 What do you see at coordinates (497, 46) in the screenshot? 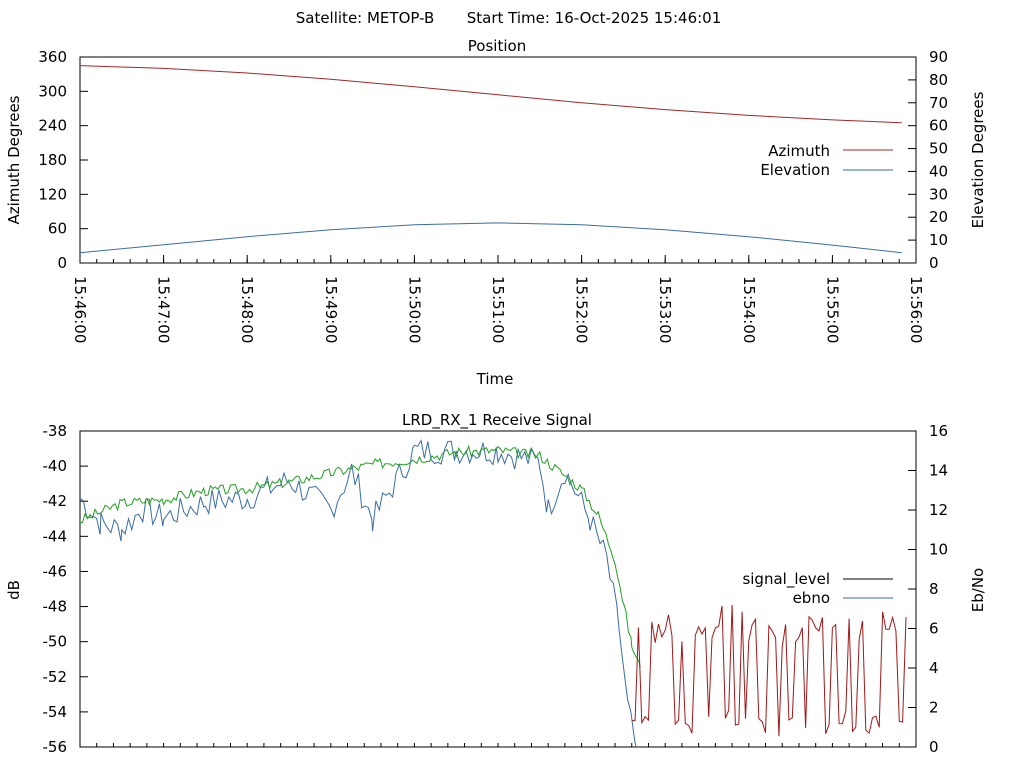
I see `position-chart-title: Position` at bounding box center [497, 46].